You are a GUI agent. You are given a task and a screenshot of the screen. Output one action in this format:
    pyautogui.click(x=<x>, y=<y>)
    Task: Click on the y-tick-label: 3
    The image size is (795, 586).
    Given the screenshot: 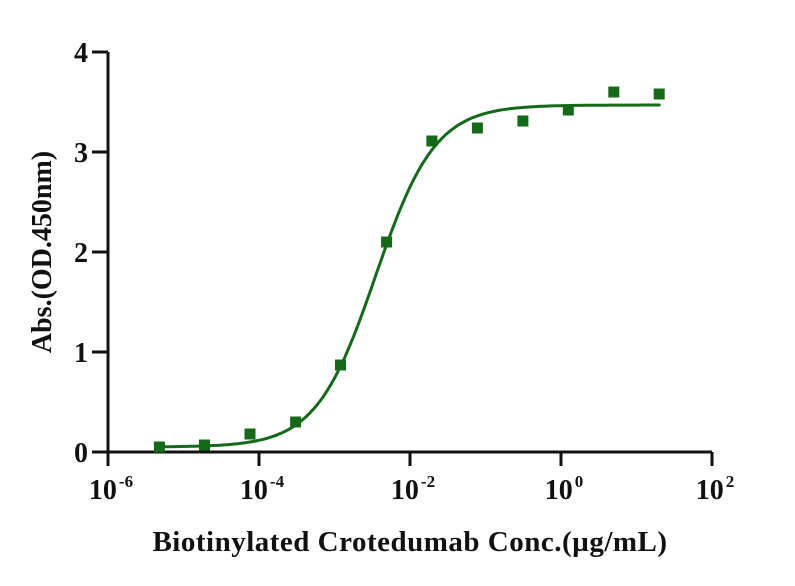 What is the action you would take?
    pyautogui.click(x=81, y=153)
    